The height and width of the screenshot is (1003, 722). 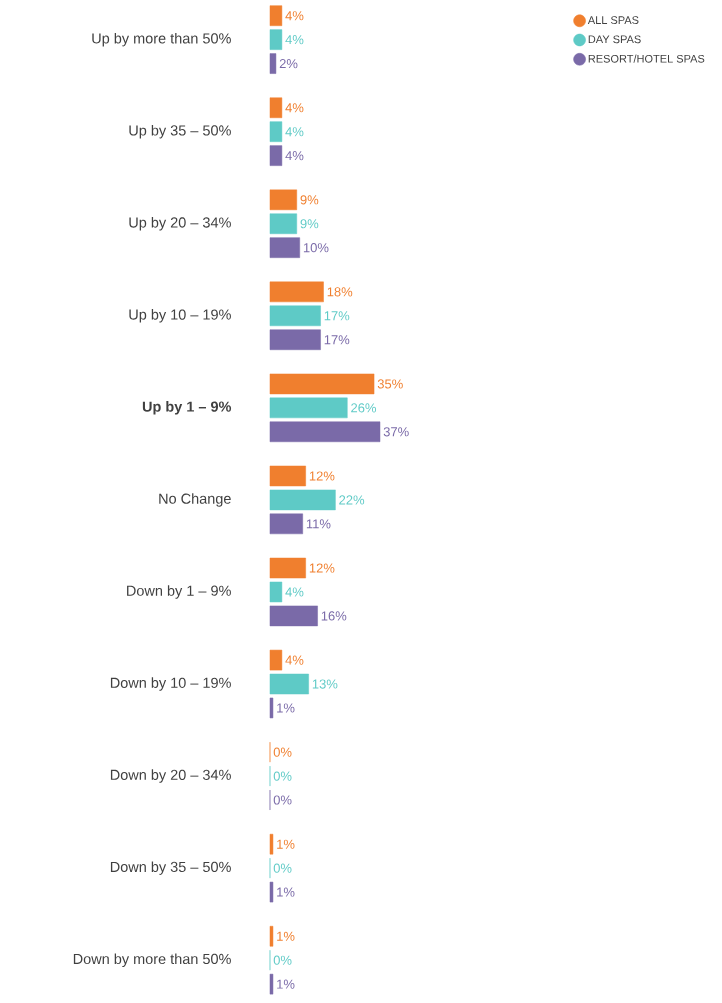 I want to click on data-label: 37%, so click(x=396, y=432).